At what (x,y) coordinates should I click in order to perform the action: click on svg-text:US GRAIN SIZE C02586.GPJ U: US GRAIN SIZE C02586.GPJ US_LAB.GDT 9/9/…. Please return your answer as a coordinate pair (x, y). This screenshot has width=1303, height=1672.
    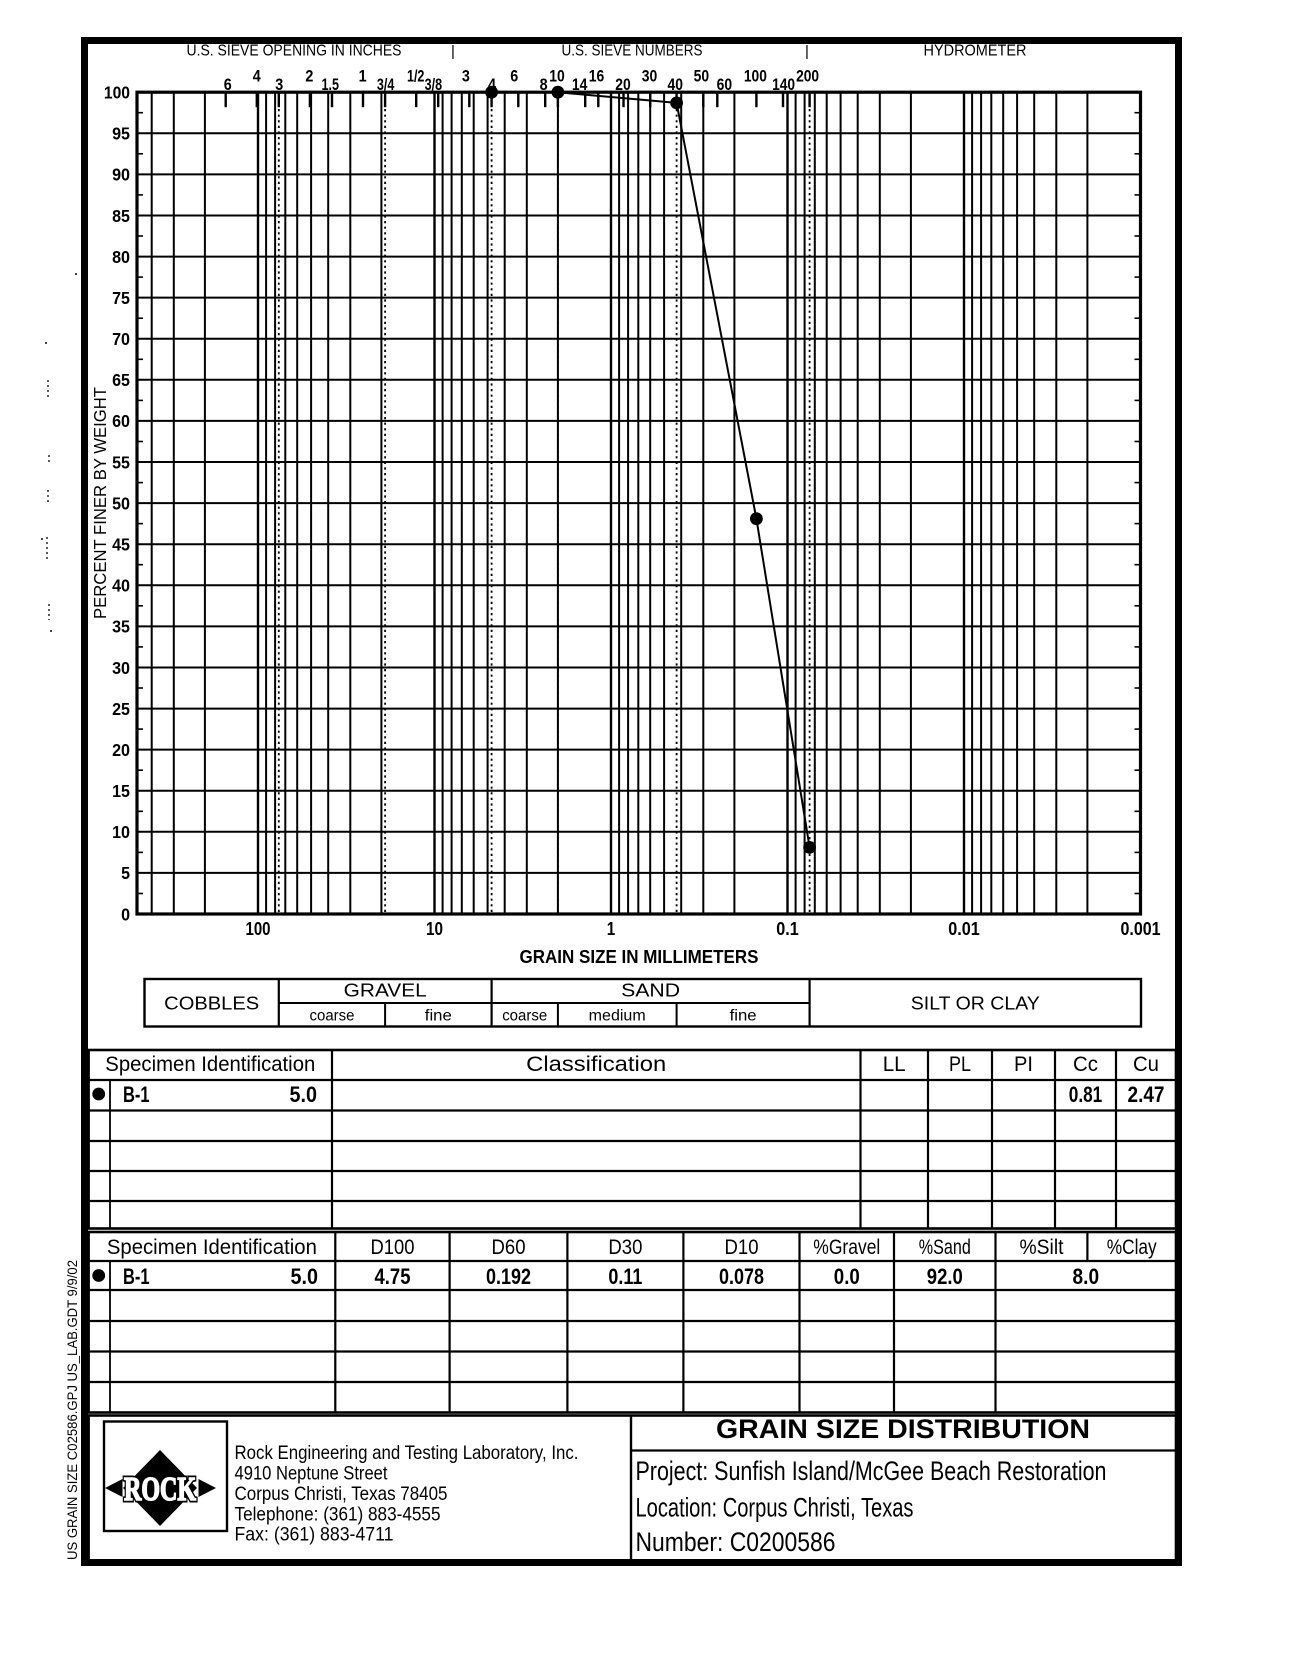
    Looking at the image, I should click on (72, 1410).